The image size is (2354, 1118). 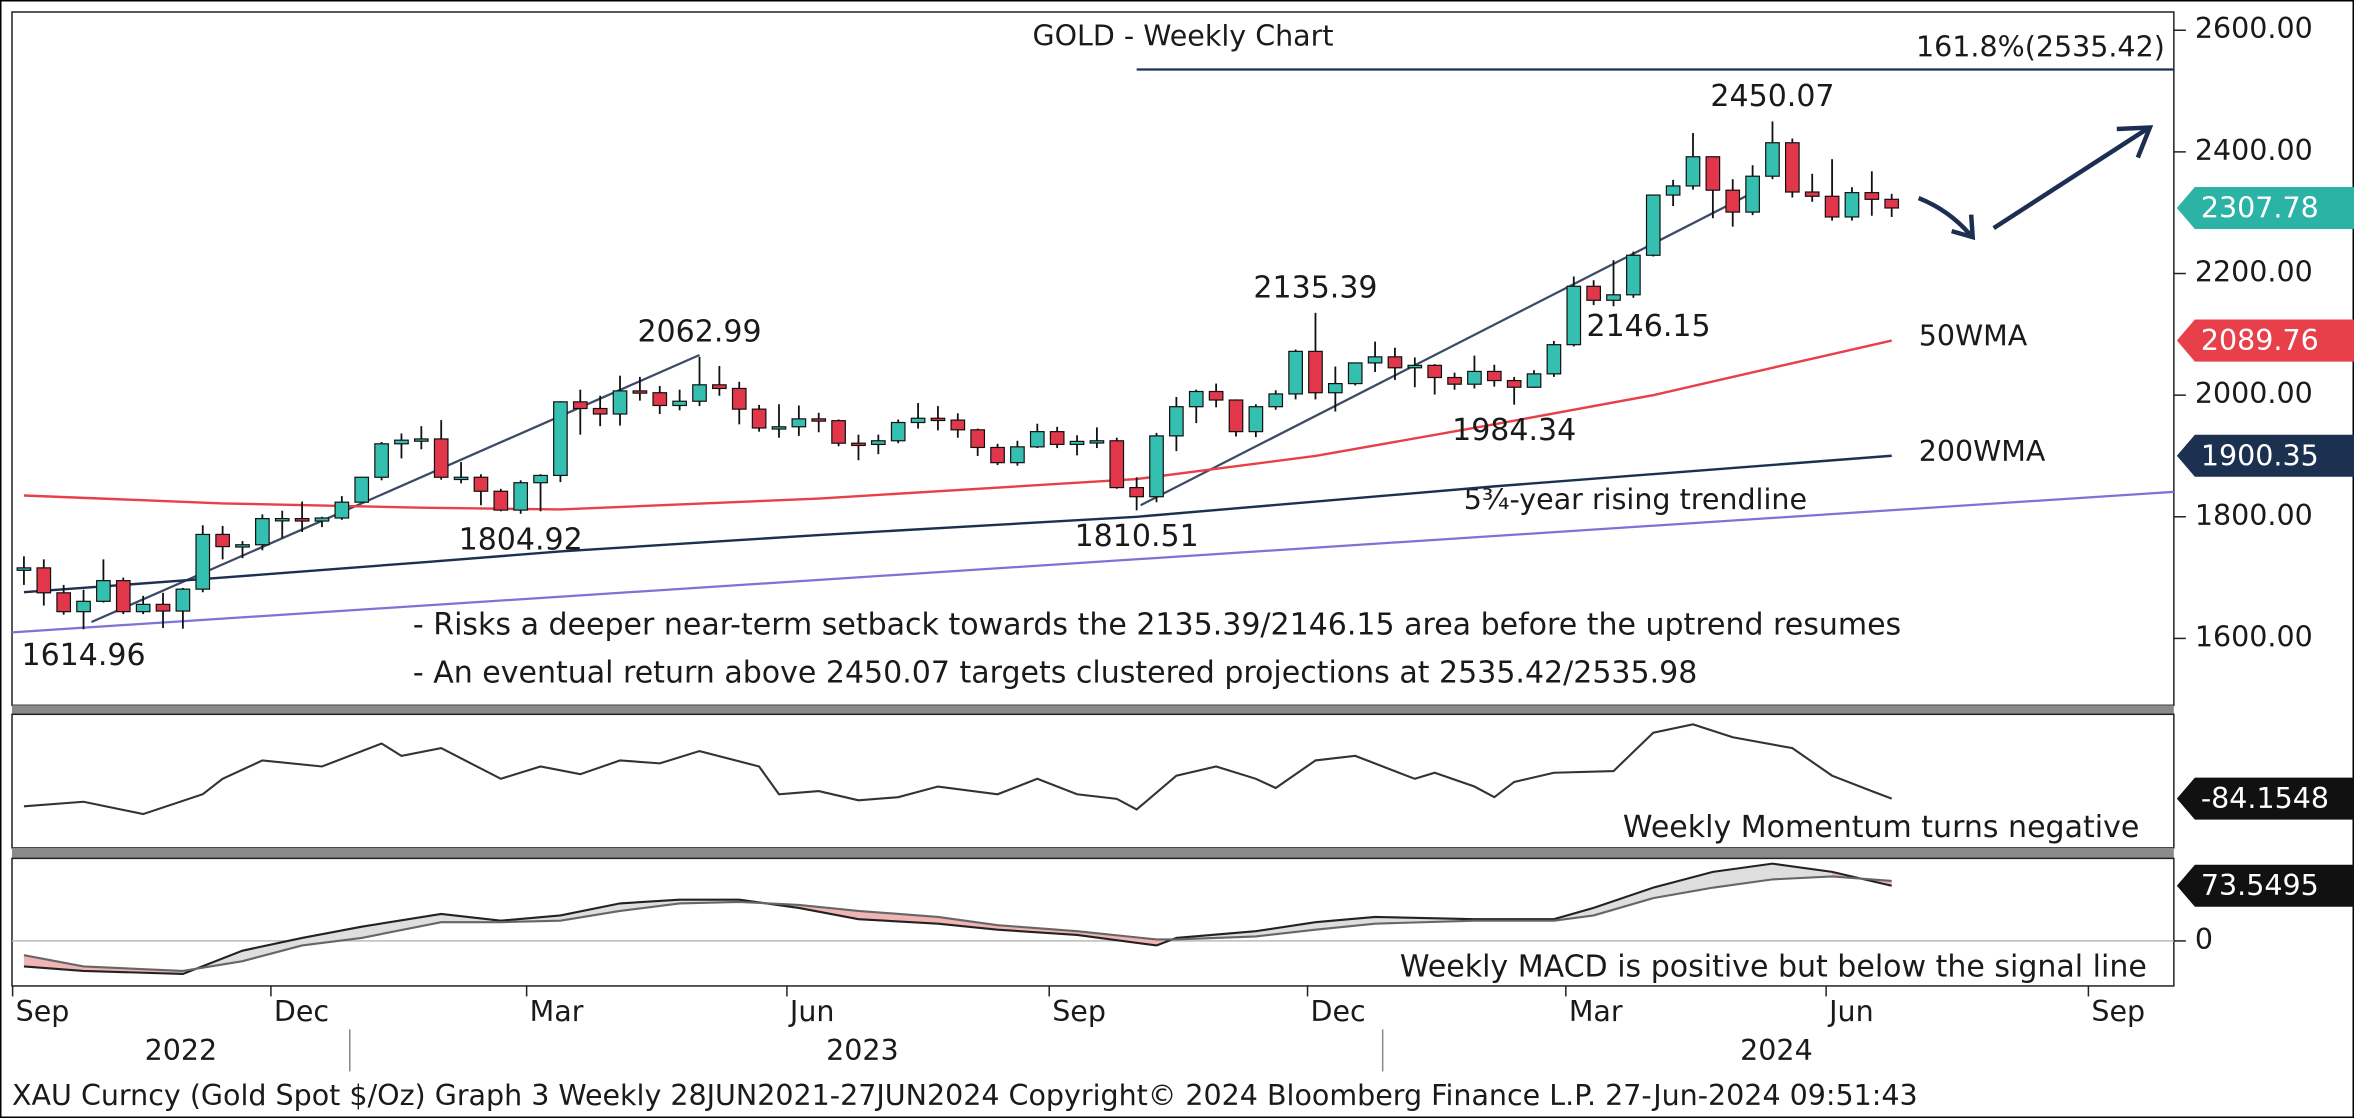 I want to click on momentum-line, so click(x=958, y=769).